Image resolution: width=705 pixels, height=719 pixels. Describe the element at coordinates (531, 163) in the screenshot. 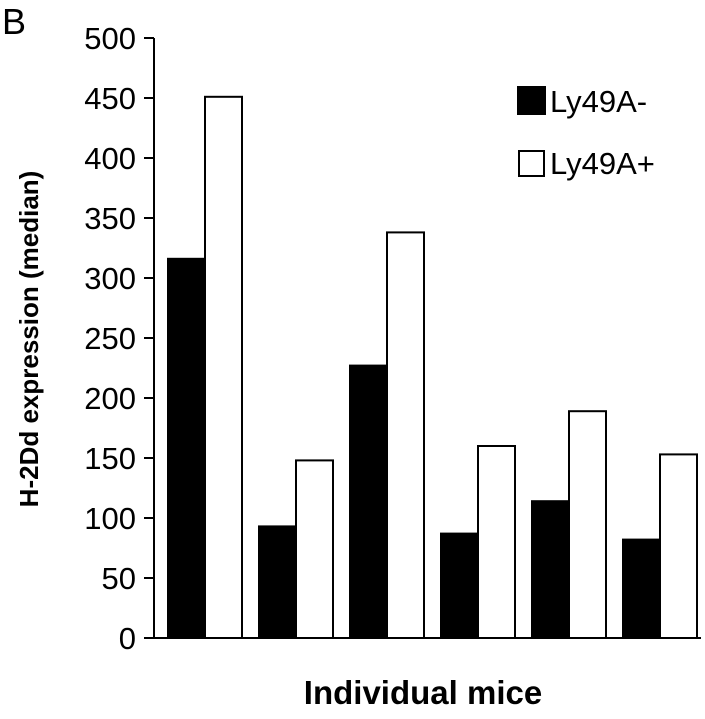

I see `legend-swatch-ly49a-plus` at that location.